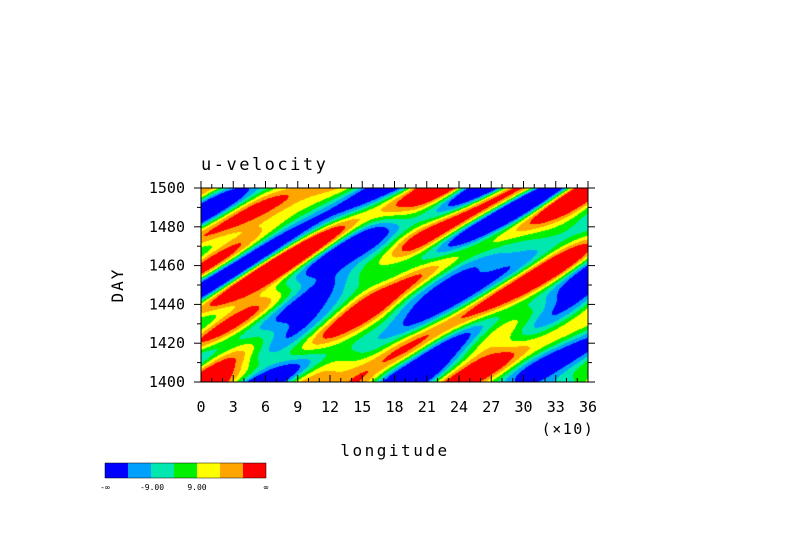  I want to click on x-axis-label: longitude, so click(394, 450).